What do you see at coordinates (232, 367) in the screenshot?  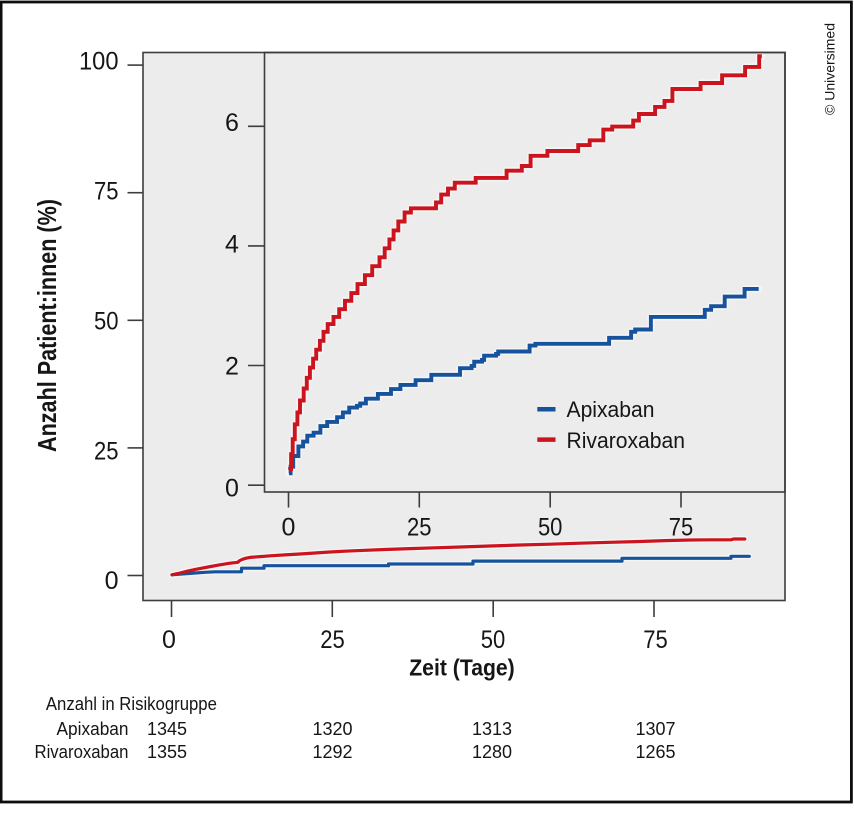 I see `svg-text: 2` at bounding box center [232, 367].